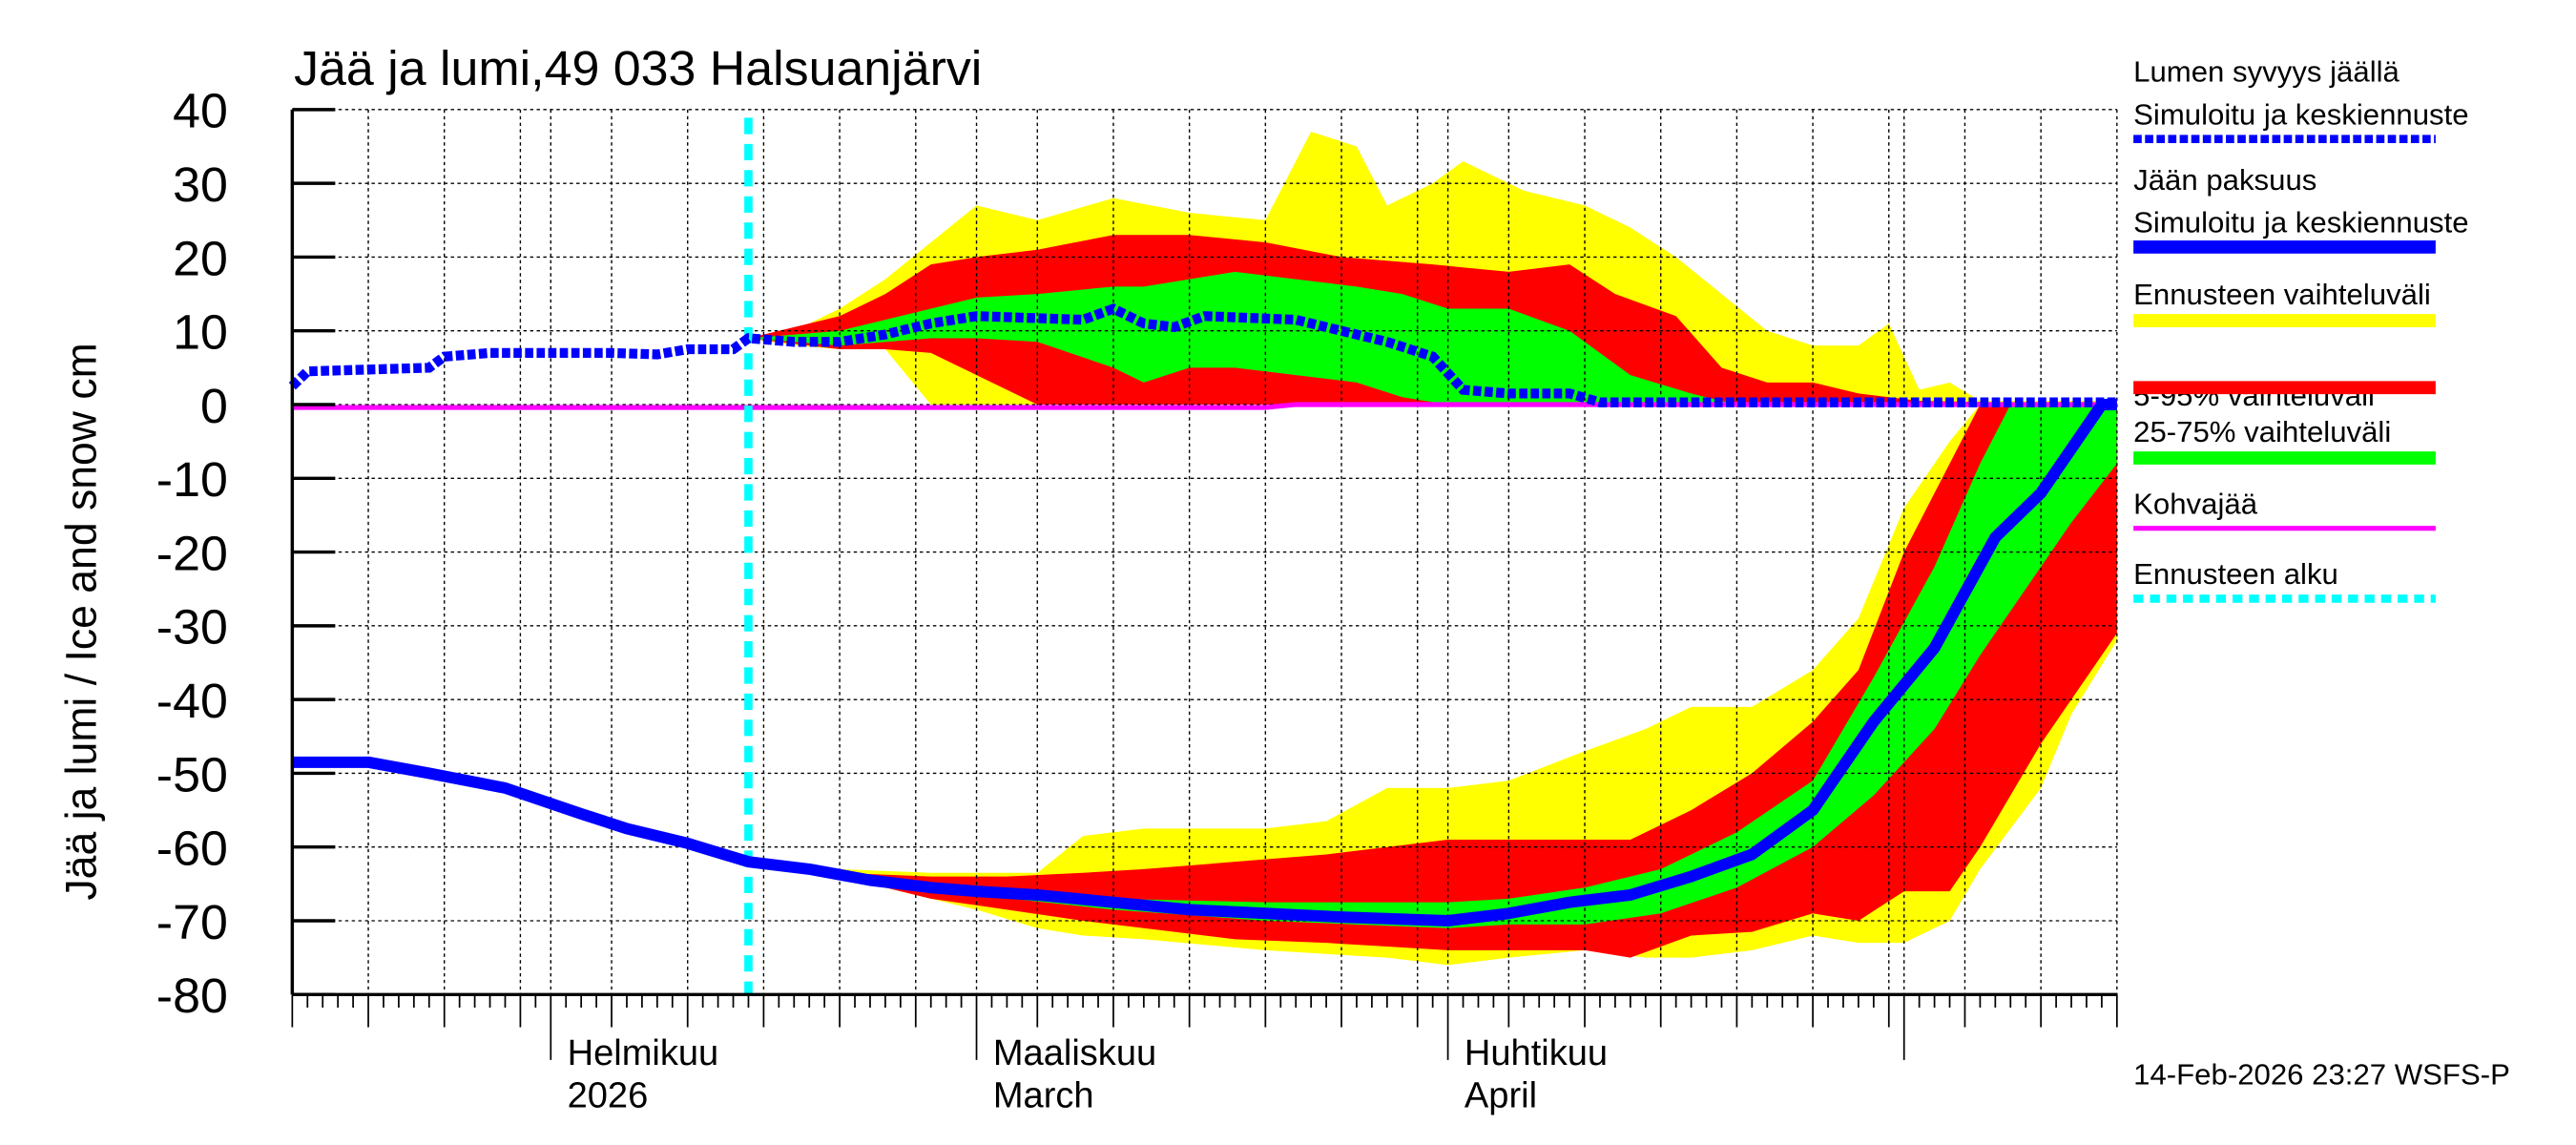 Image resolution: width=2576 pixels, height=1145 pixels. What do you see at coordinates (192, 996) in the screenshot?
I see `y-tick-label: -80` at bounding box center [192, 996].